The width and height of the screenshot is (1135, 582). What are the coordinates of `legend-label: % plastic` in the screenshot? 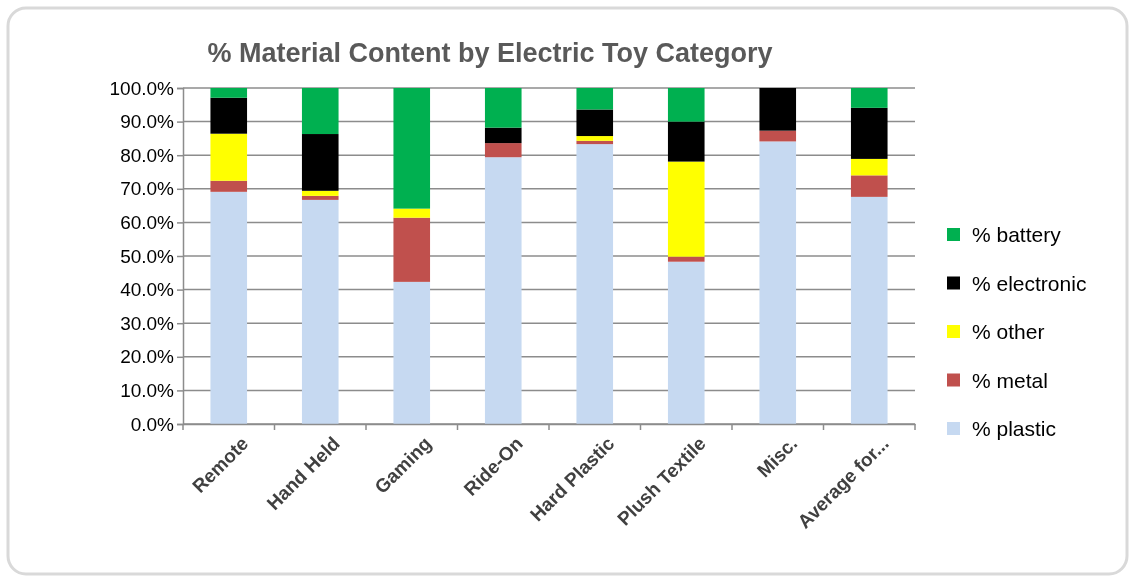 It's located at (1014, 429).